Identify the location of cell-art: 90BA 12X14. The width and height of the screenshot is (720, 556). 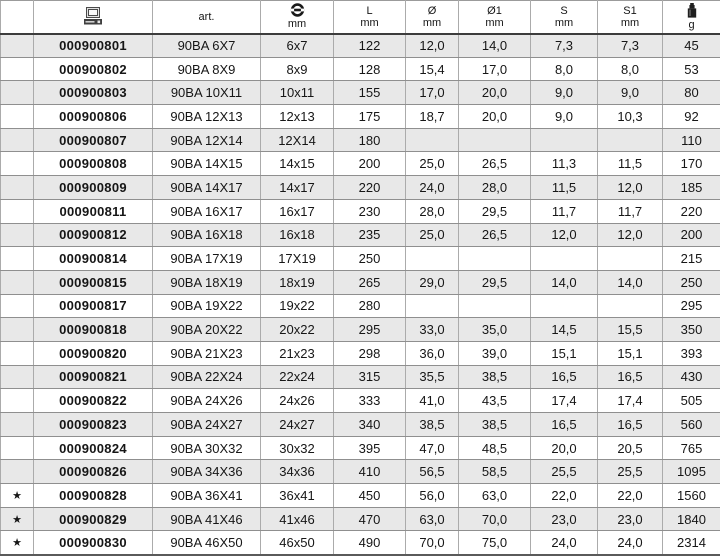
(207, 140).